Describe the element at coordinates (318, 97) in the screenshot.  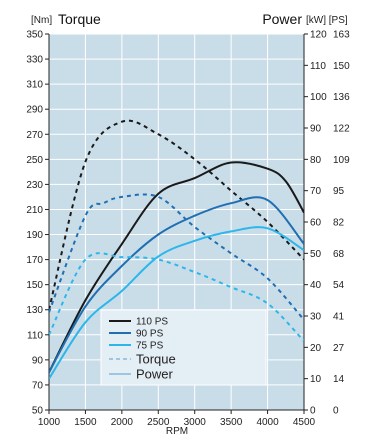
I see `power-kw-tick-label: 100` at that location.